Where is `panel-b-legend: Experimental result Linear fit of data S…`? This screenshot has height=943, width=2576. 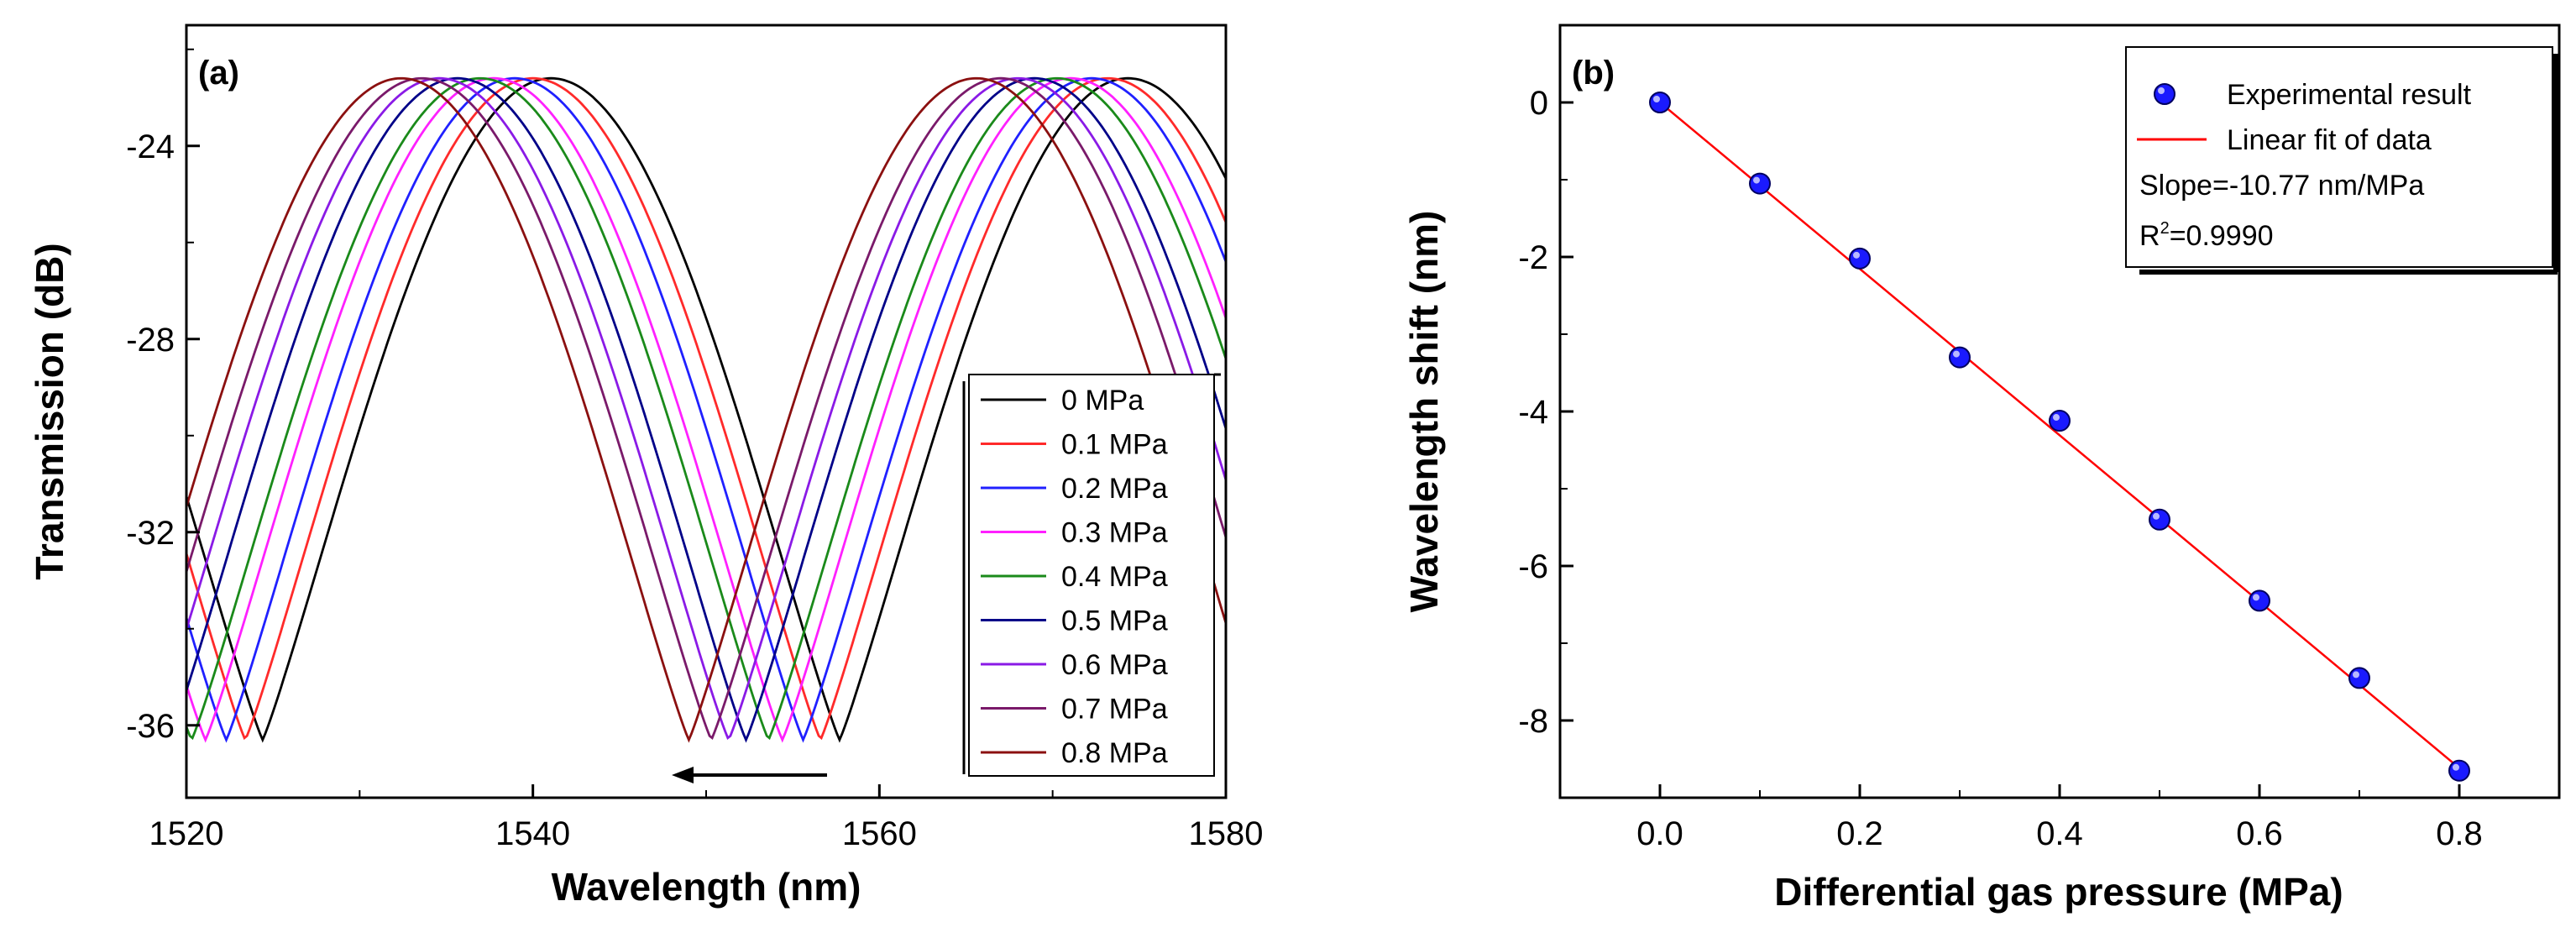 panel-b-legend: Experimental result Linear fit of data S… is located at coordinates (2342, 160).